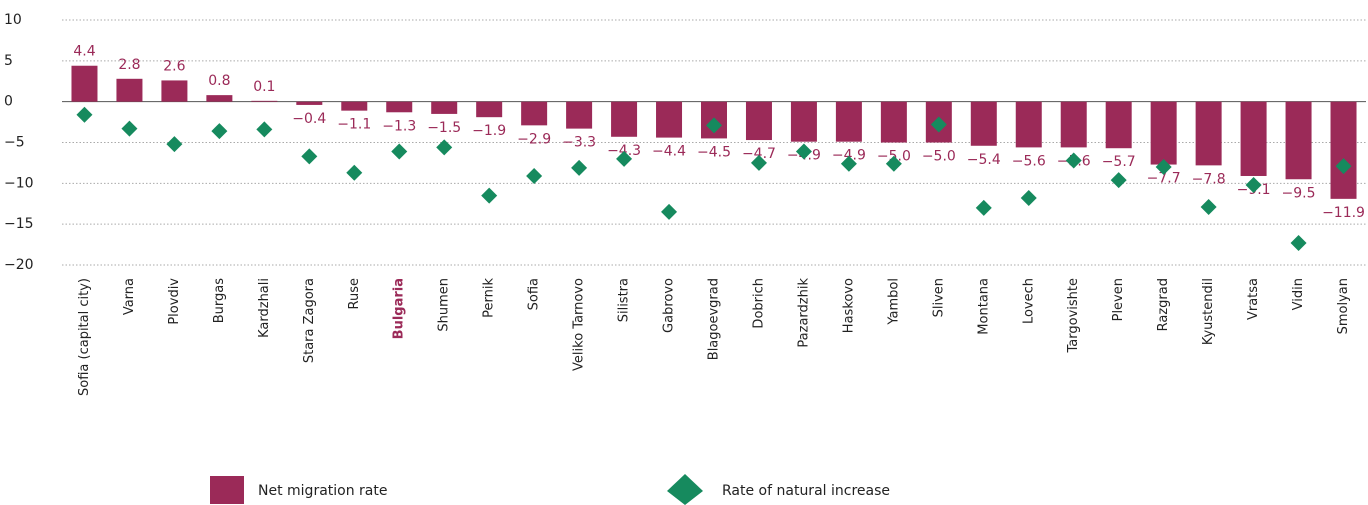 The image size is (1368, 505). Describe the element at coordinates (354, 125) in the screenshot. I see `value-label: −1.1` at that location.